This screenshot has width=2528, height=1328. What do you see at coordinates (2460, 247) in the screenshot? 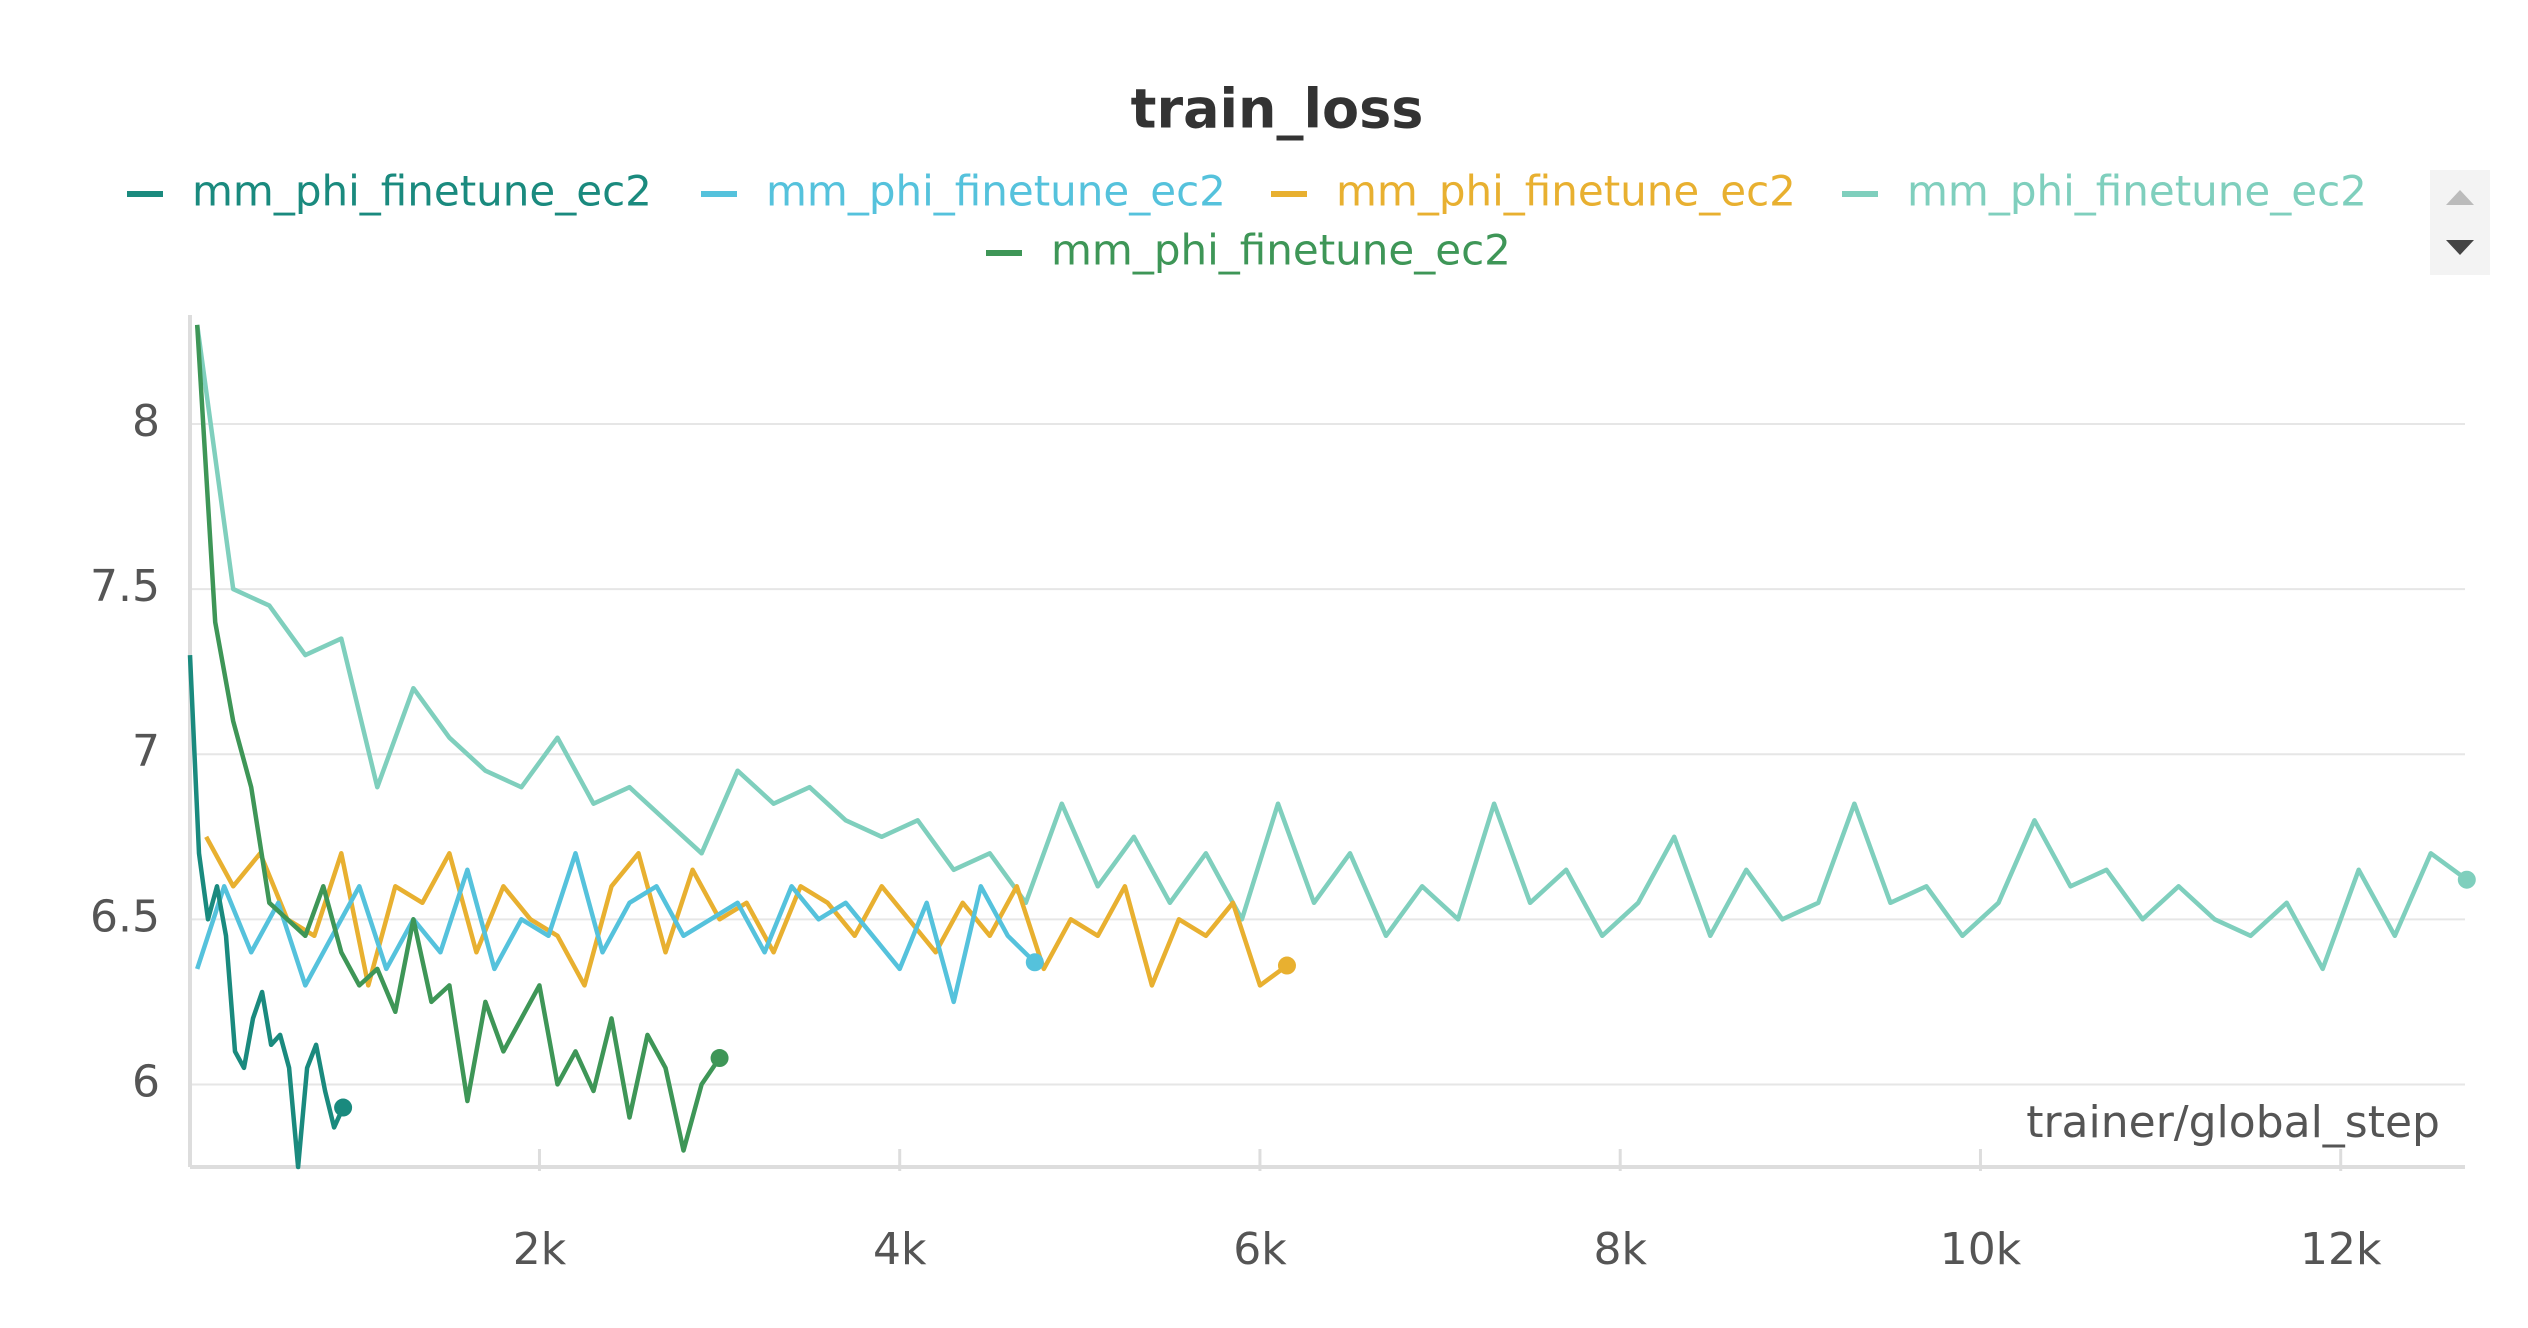
I see `scroll-down` at bounding box center [2460, 247].